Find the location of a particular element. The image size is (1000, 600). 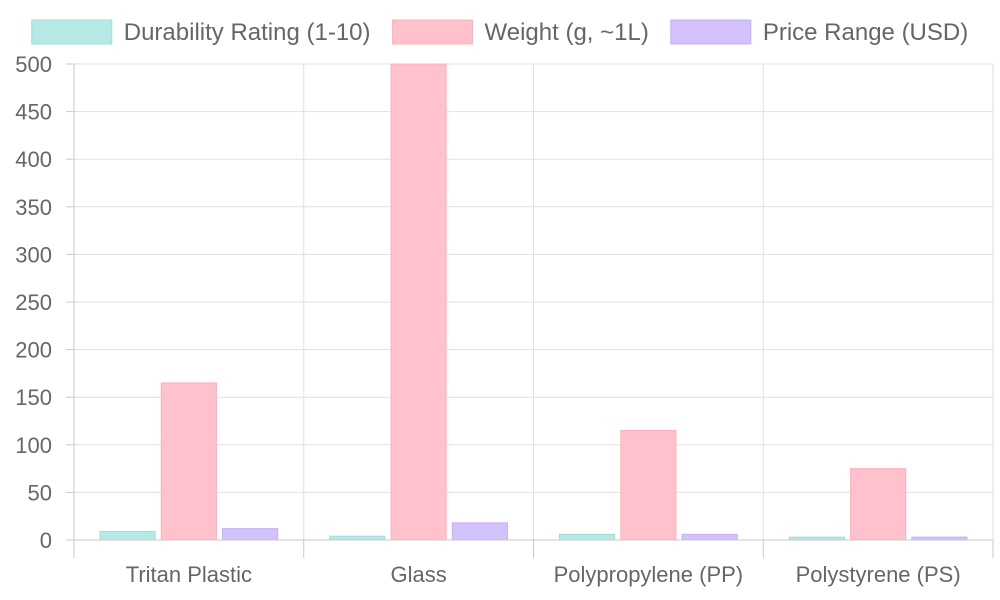

y-tick-label: 50 is located at coordinates (40, 492).